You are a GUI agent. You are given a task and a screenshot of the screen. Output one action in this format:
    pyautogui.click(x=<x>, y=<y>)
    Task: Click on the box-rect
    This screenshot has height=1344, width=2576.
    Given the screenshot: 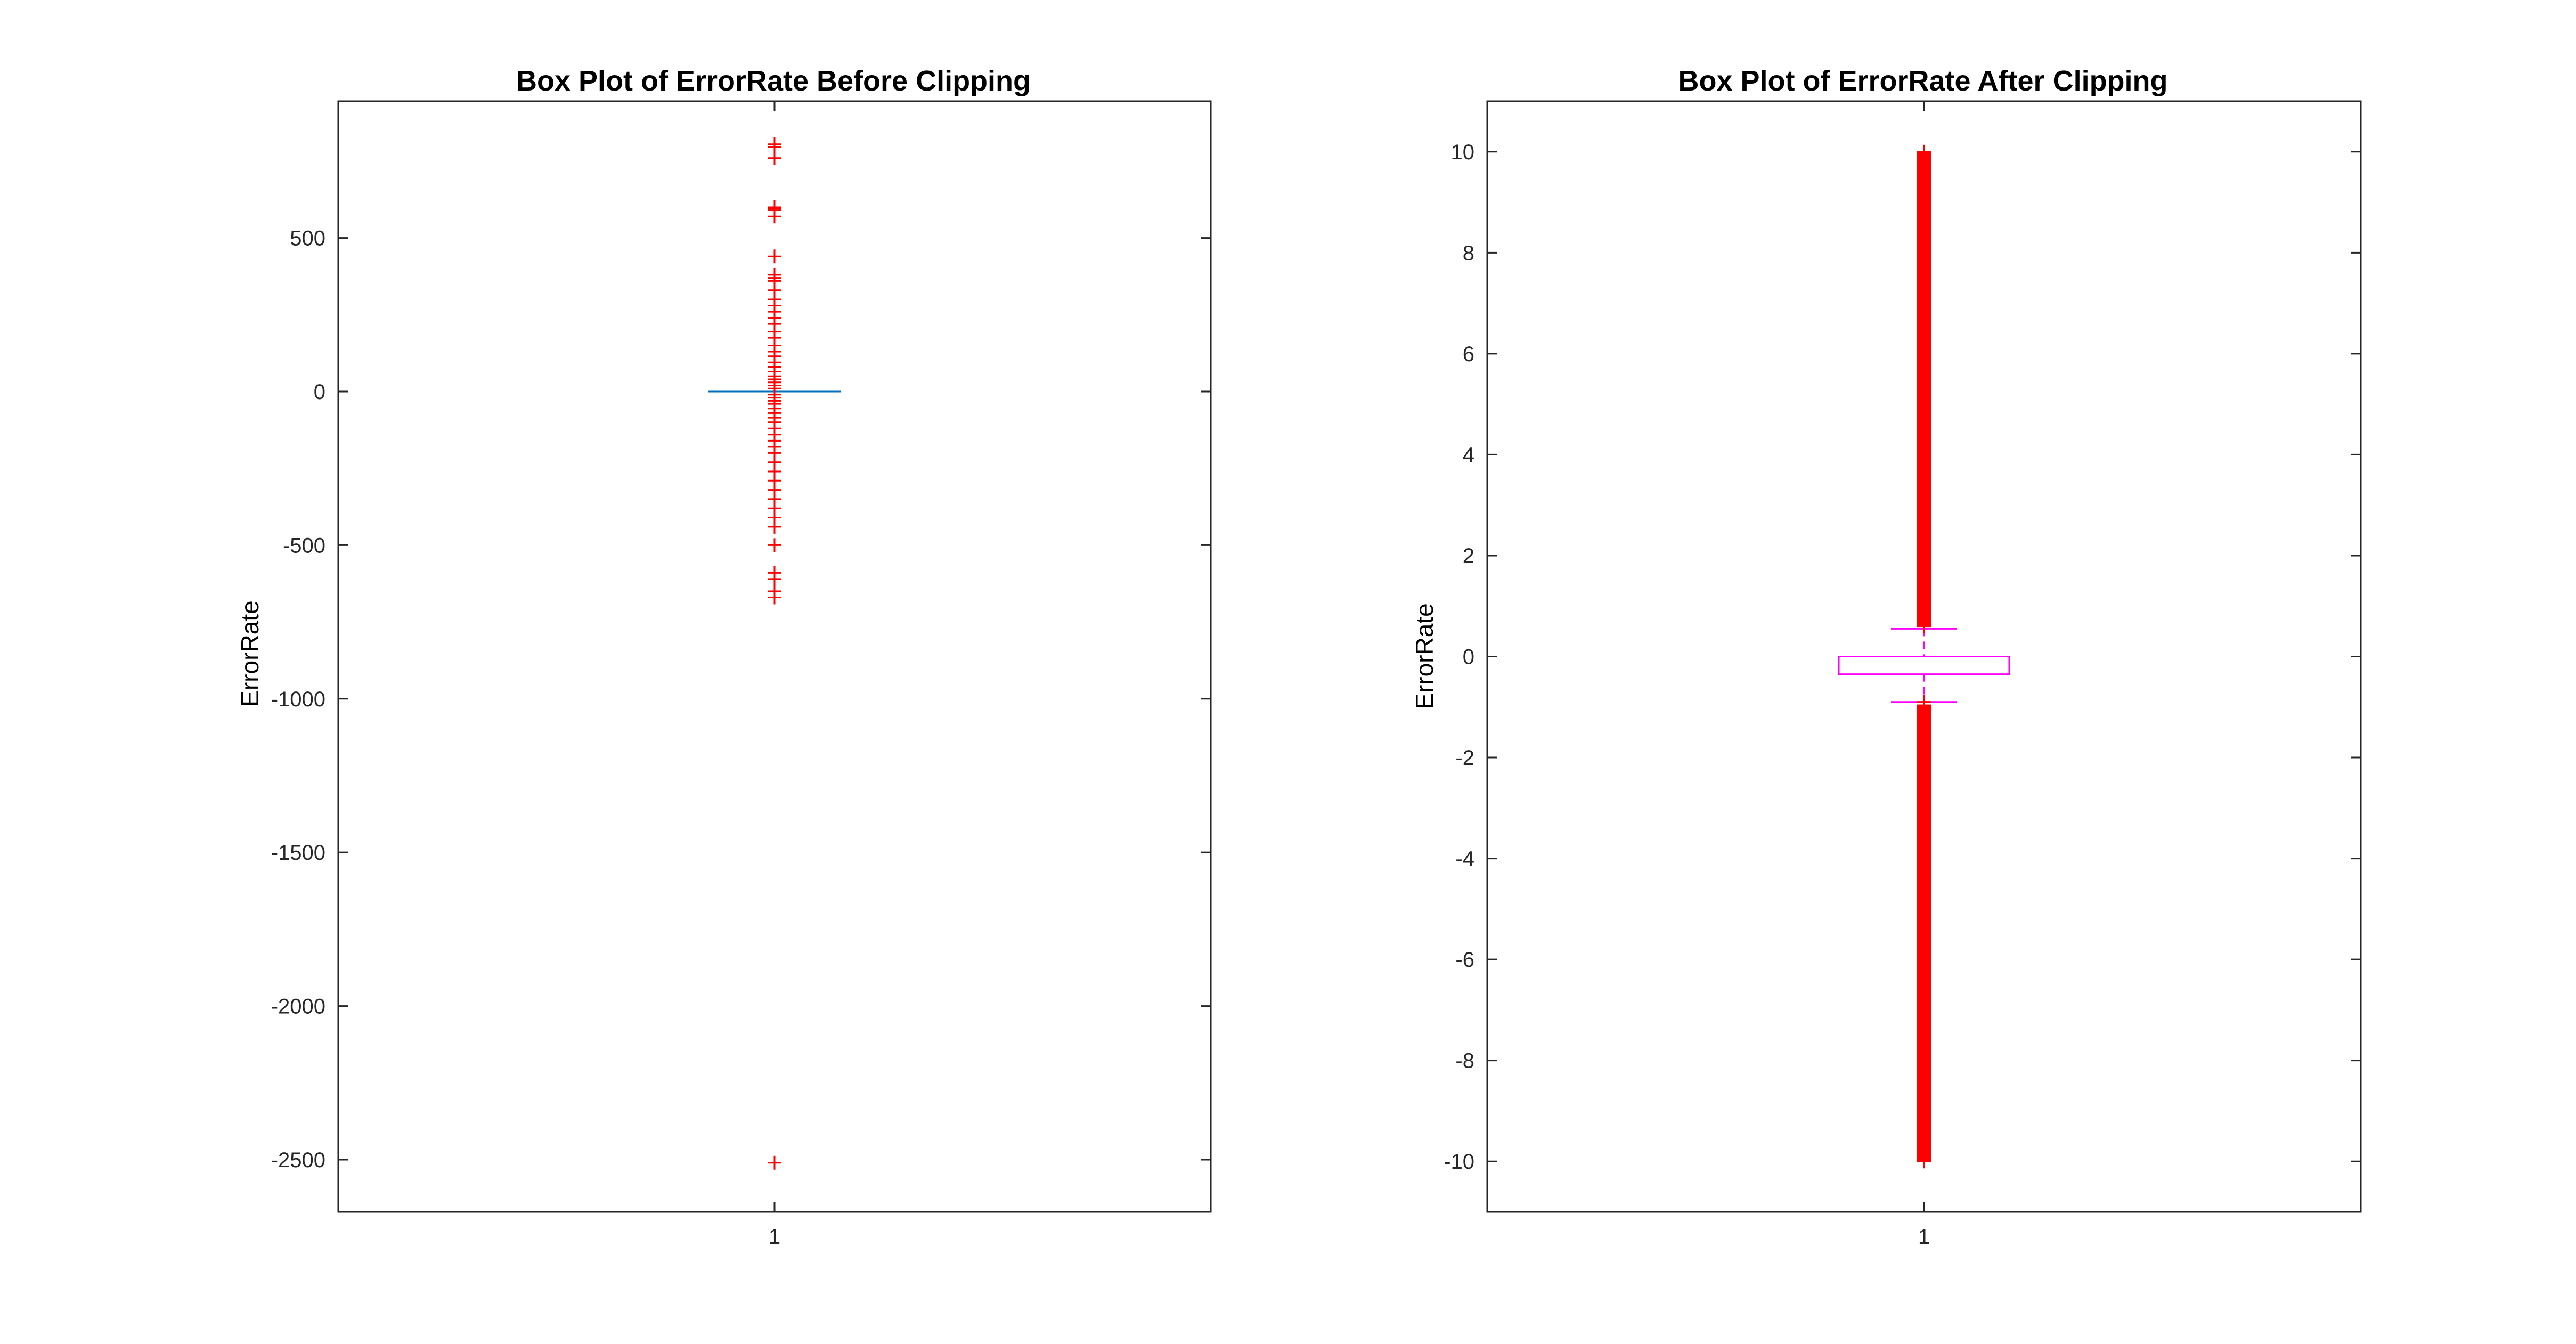 What is the action you would take?
    pyautogui.click(x=1924, y=665)
    